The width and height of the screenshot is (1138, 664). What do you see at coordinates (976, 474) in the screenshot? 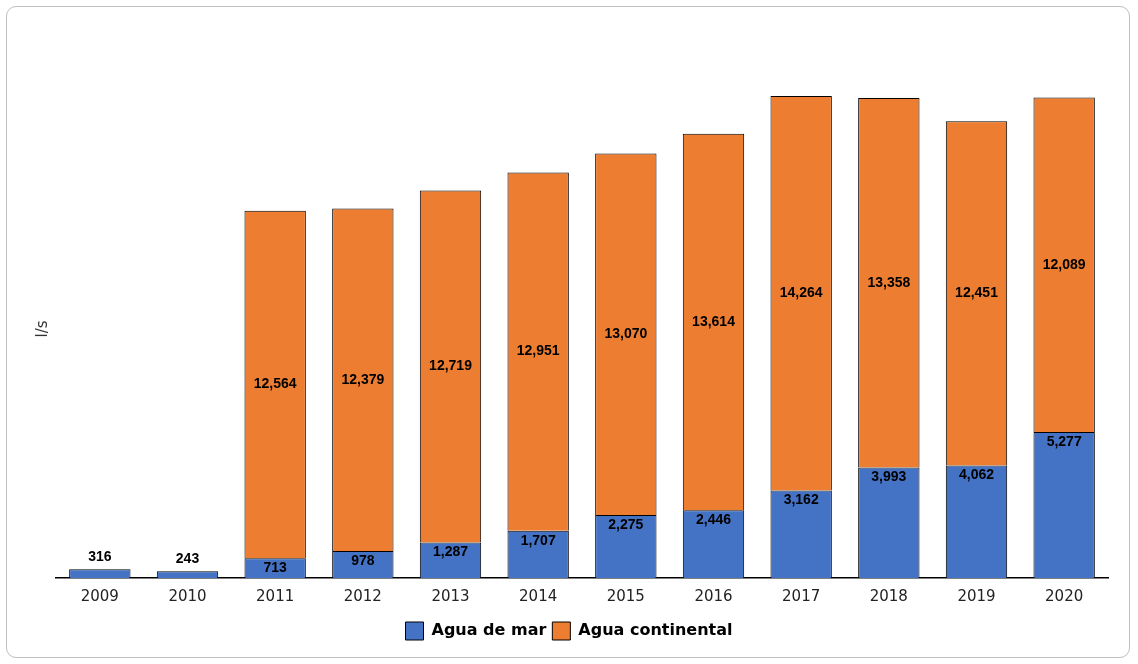
I see `data-label: 4,062` at bounding box center [976, 474].